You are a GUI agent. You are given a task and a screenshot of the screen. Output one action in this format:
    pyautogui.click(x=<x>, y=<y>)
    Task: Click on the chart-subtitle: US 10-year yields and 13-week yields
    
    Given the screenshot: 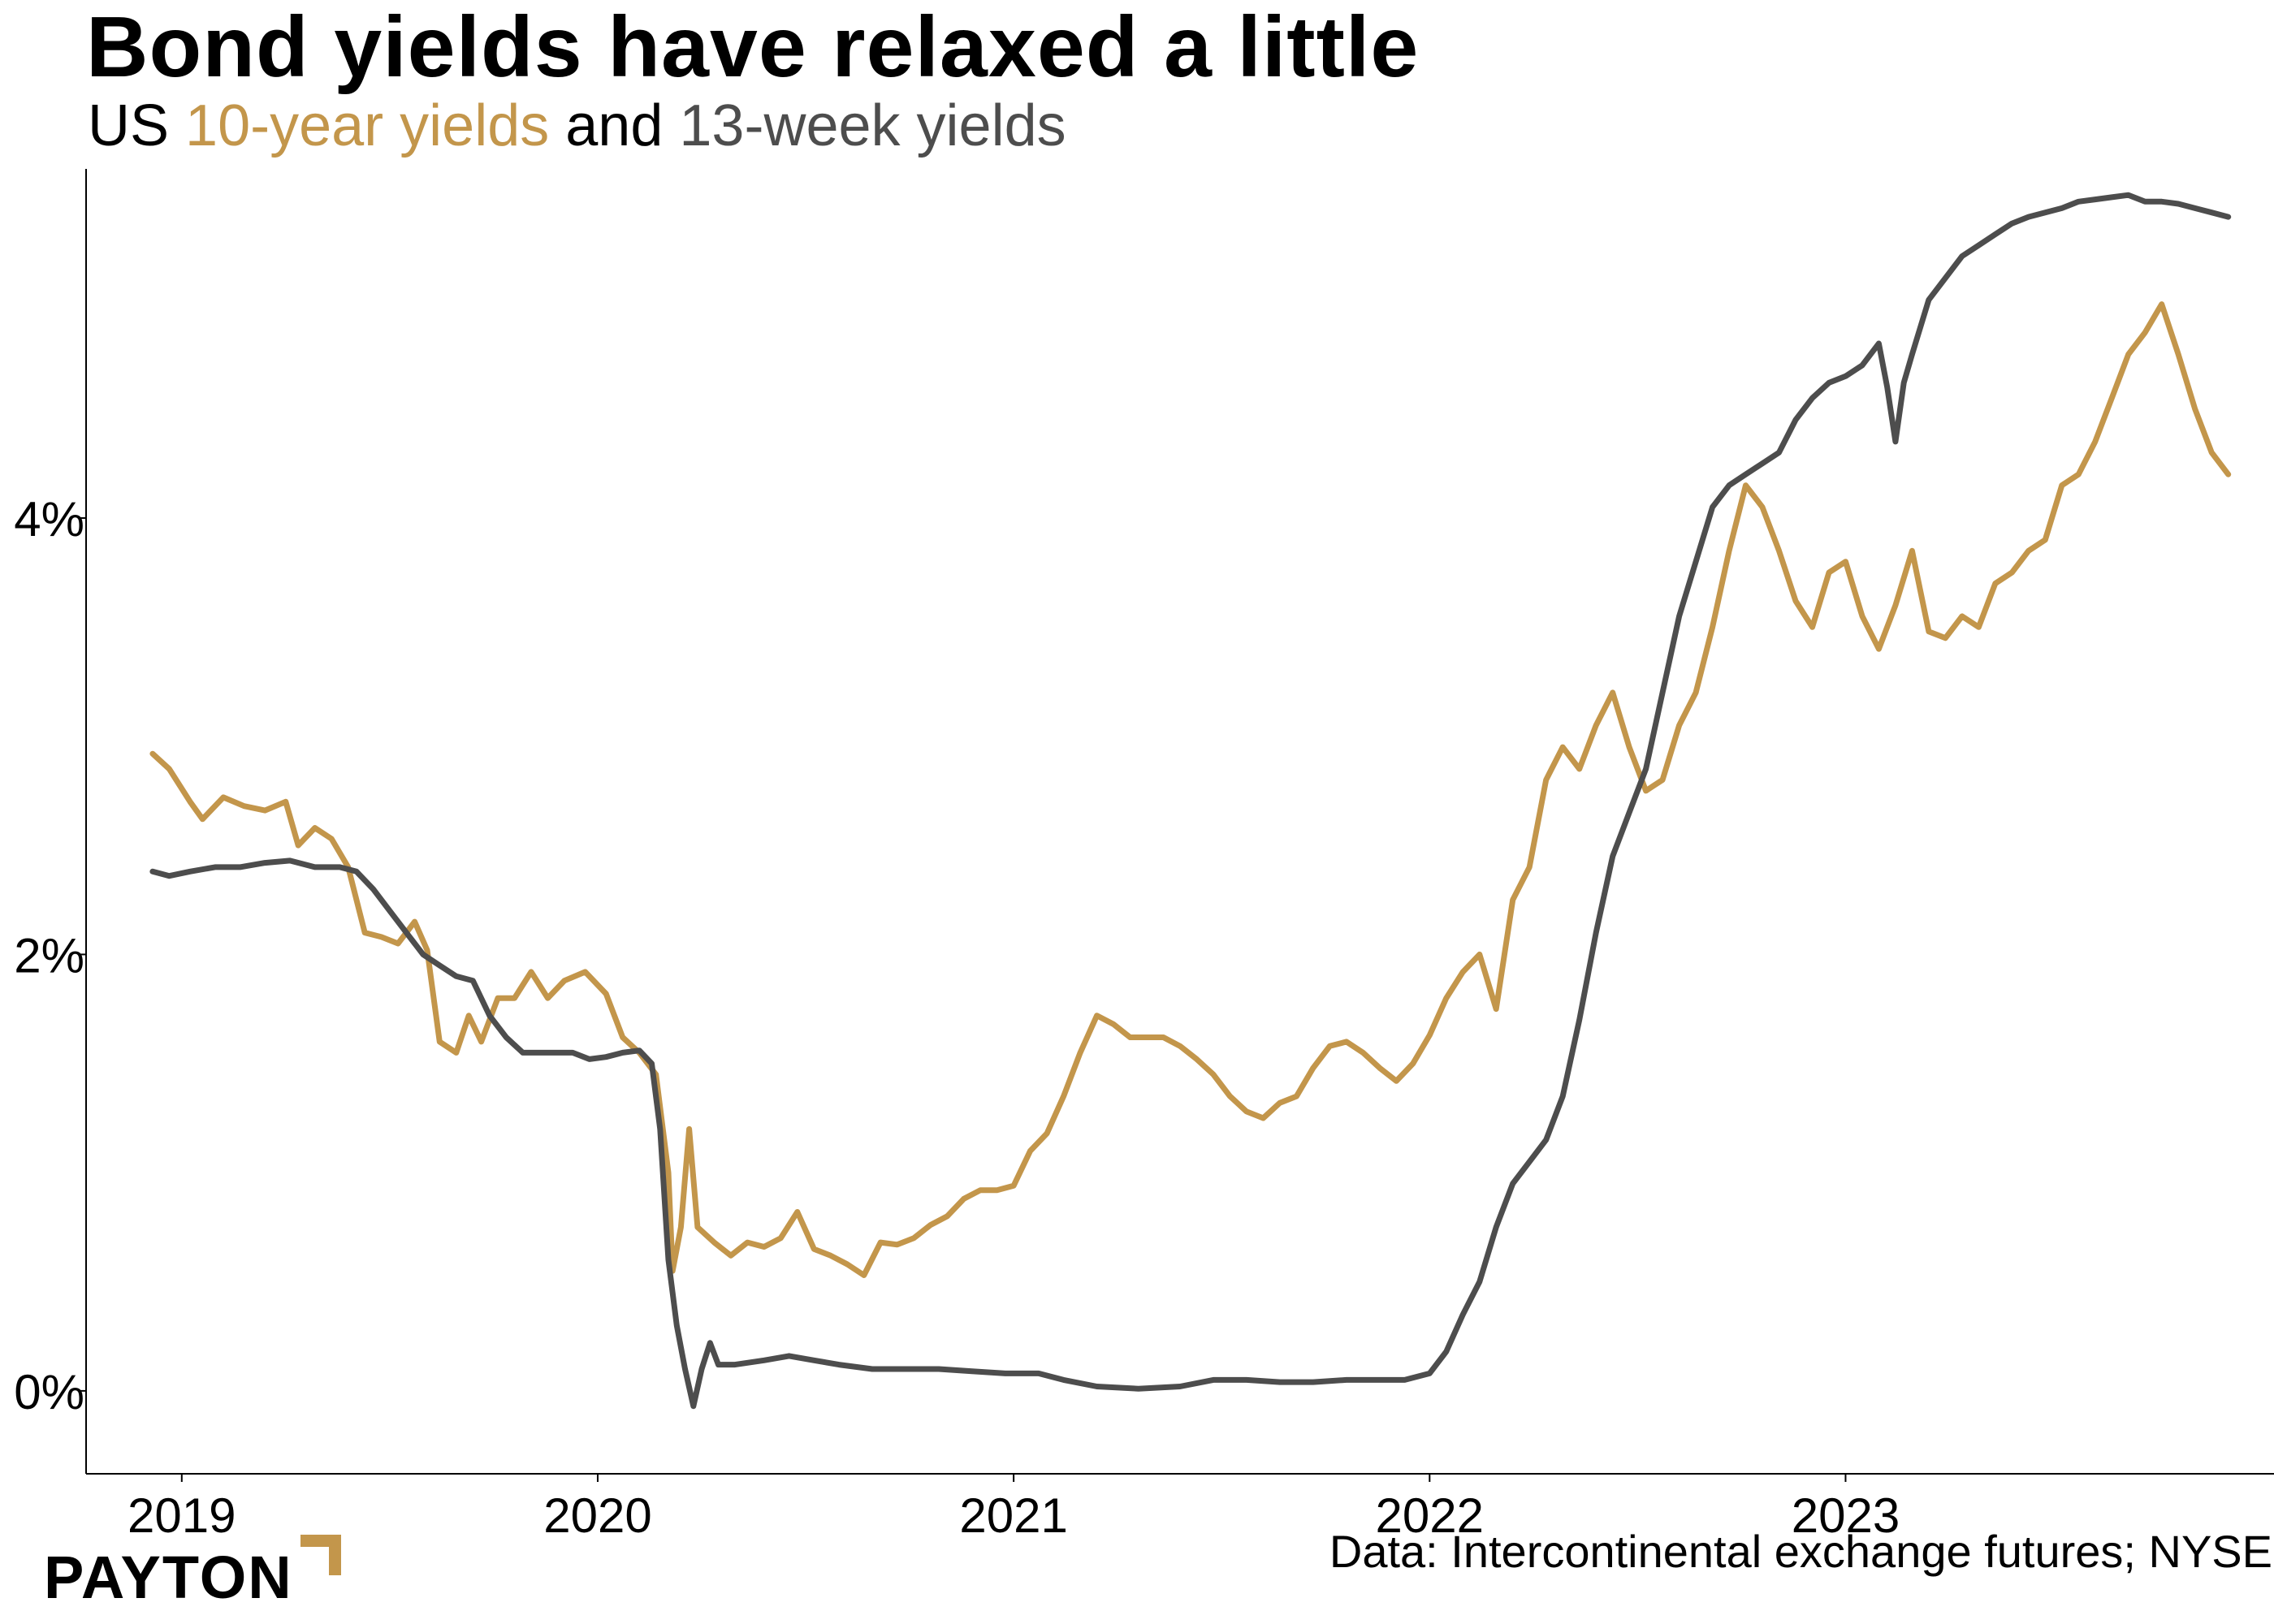 What is the action you would take?
    pyautogui.click(x=577, y=126)
    